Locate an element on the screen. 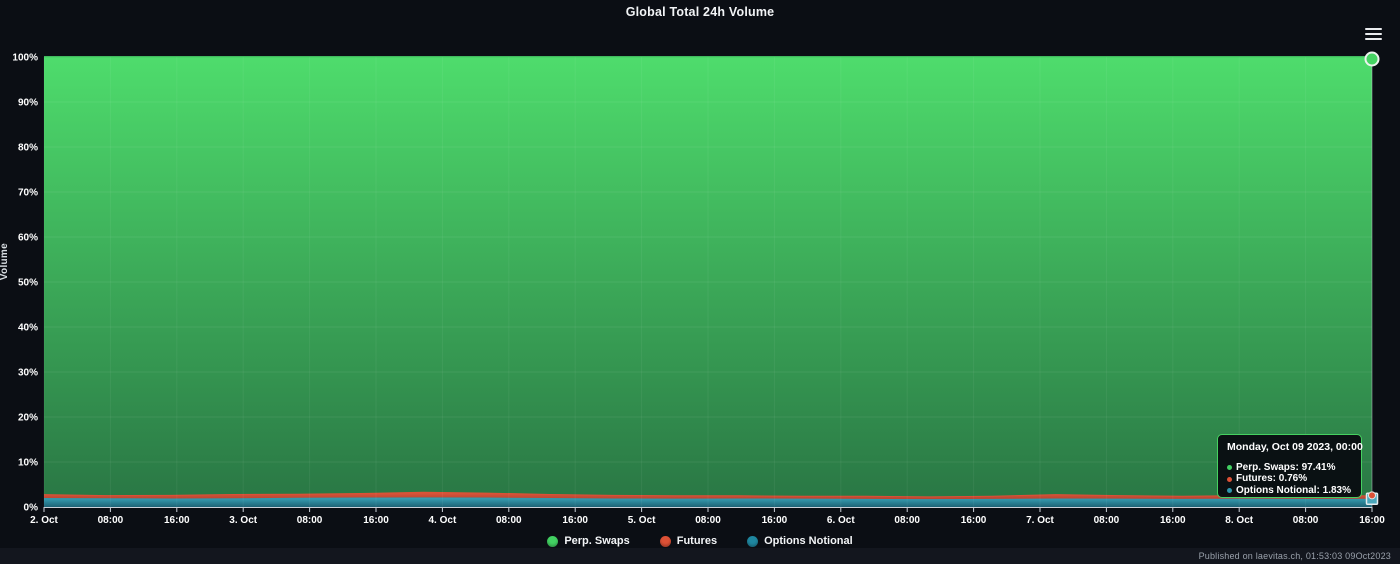 This screenshot has height=564, width=1400. x-tick-label: 5. Oct is located at coordinates (642, 520).